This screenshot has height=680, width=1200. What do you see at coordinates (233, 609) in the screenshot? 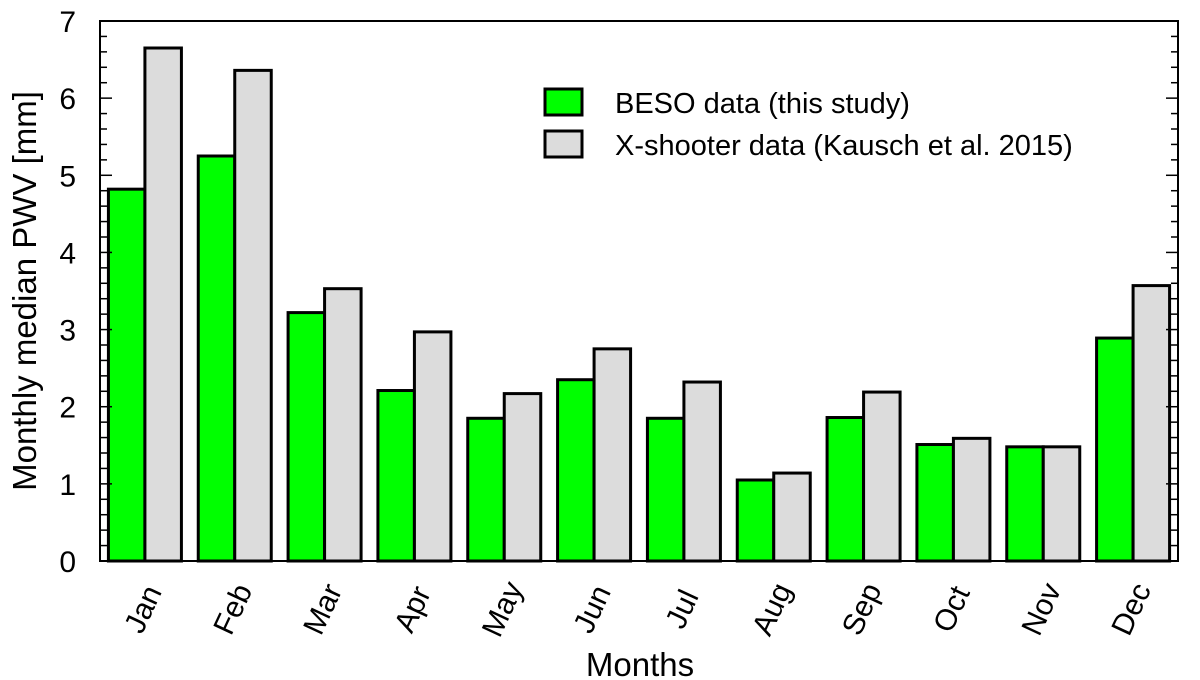
I see `x-tick-label-feb: Feb` at bounding box center [233, 609].